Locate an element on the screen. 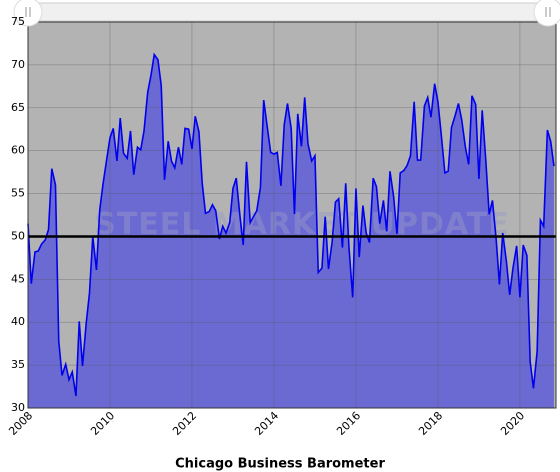  y-tick-label: 50 is located at coordinates (18, 235).